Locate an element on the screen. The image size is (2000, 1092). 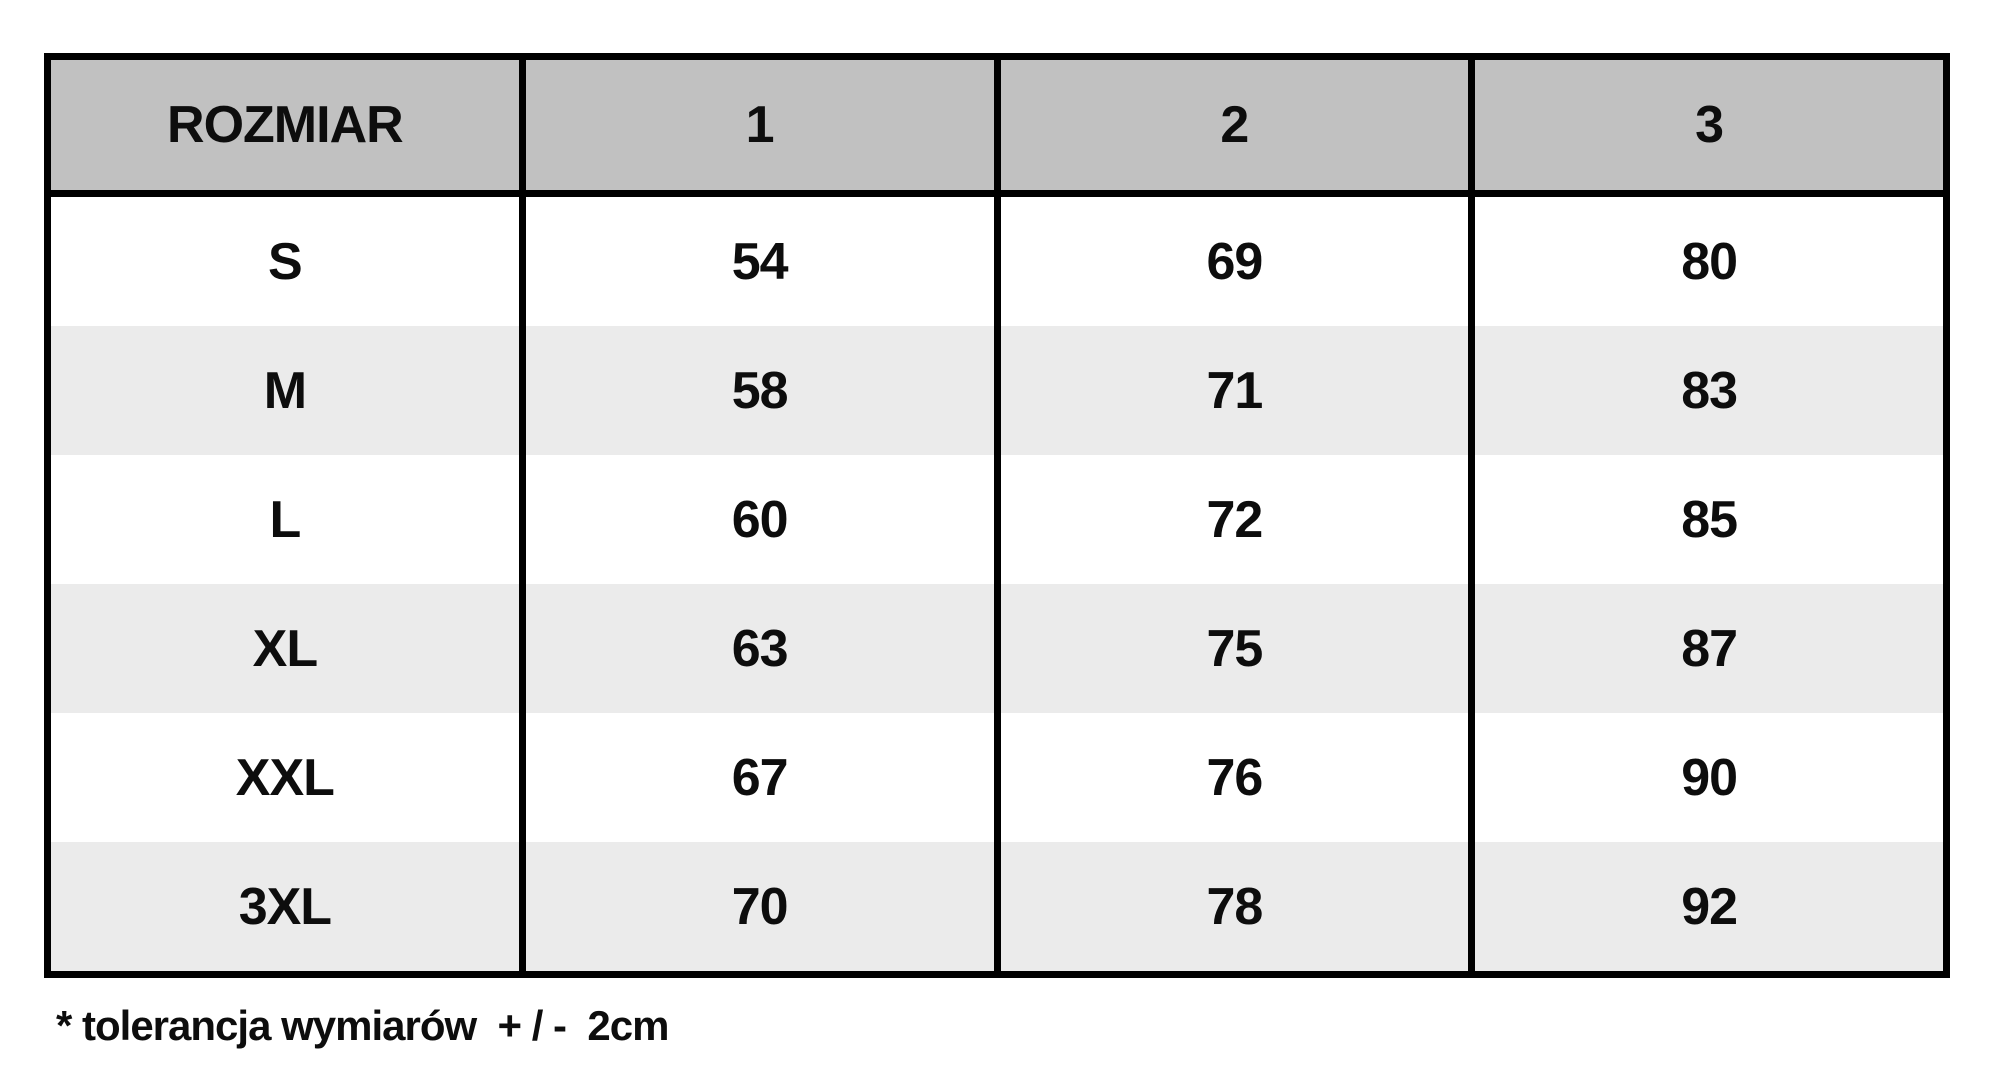
size-label-cell: S is located at coordinates (285, 259).